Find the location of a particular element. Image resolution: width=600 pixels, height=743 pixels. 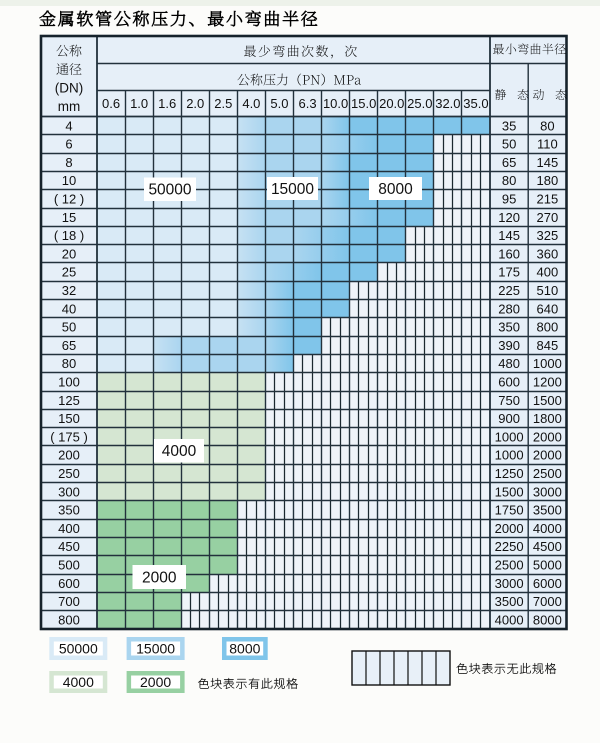

svg-text: 125 is located at coordinates (69, 400).